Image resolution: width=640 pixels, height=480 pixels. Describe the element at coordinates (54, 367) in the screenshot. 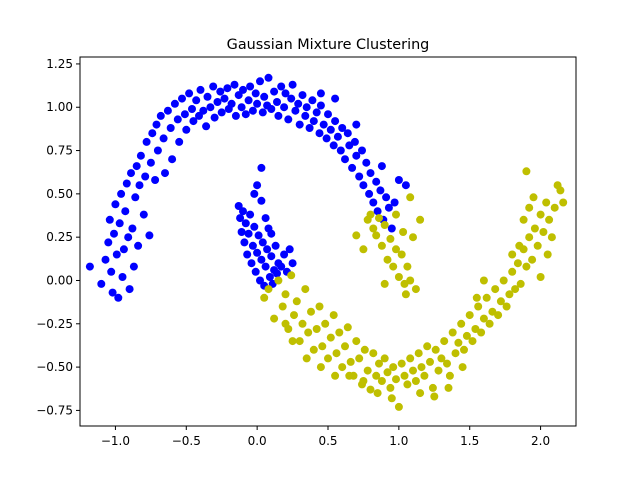

I see `y-tick-label: −0.50` at that location.